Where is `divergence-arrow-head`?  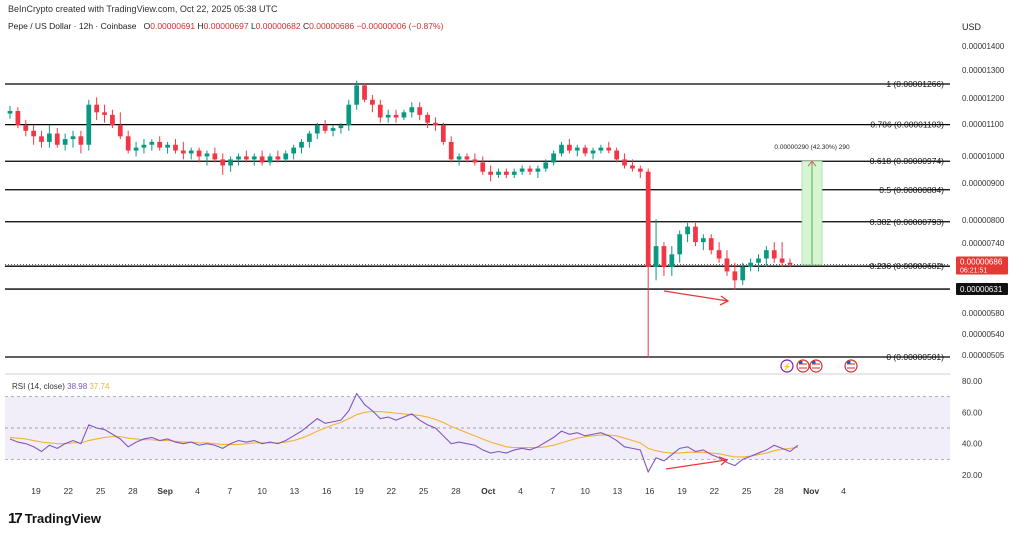 divergence-arrow-head is located at coordinates (724, 300).